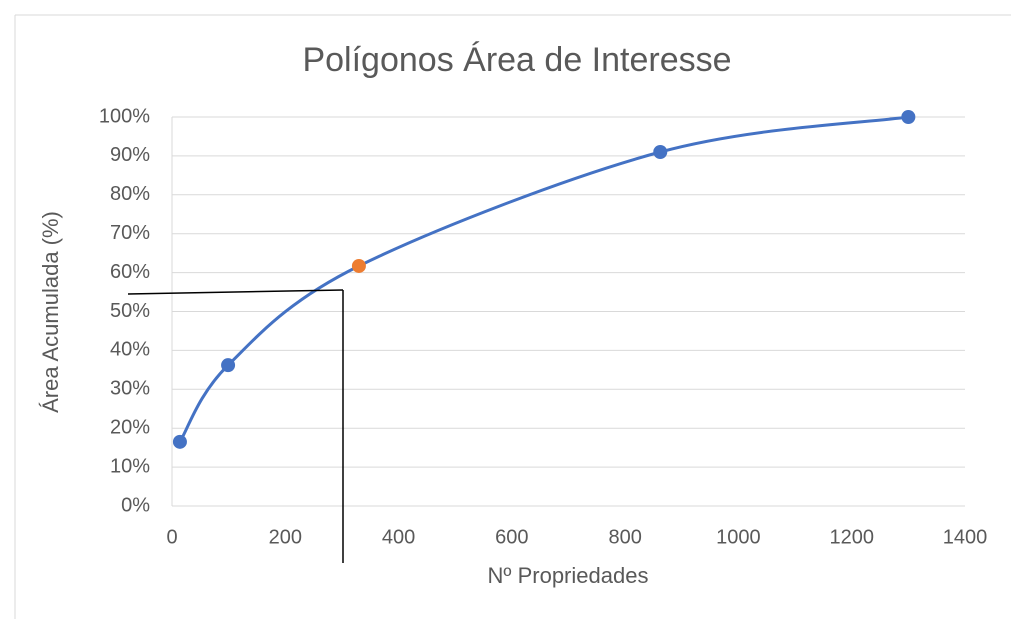  I want to click on x-tick-label: 1400, so click(965, 537).